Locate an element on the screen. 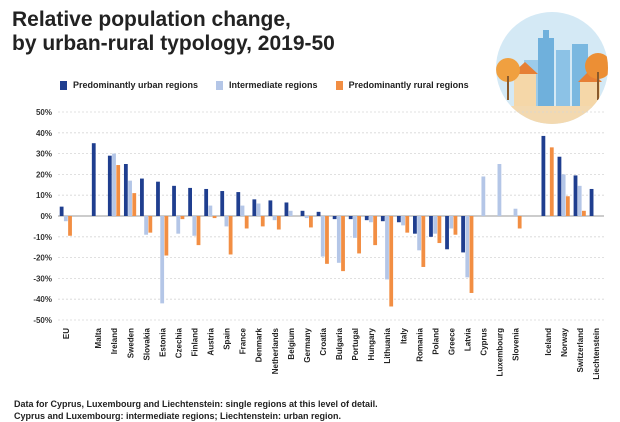  x-category-label: Greece is located at coordinates (451, 341).